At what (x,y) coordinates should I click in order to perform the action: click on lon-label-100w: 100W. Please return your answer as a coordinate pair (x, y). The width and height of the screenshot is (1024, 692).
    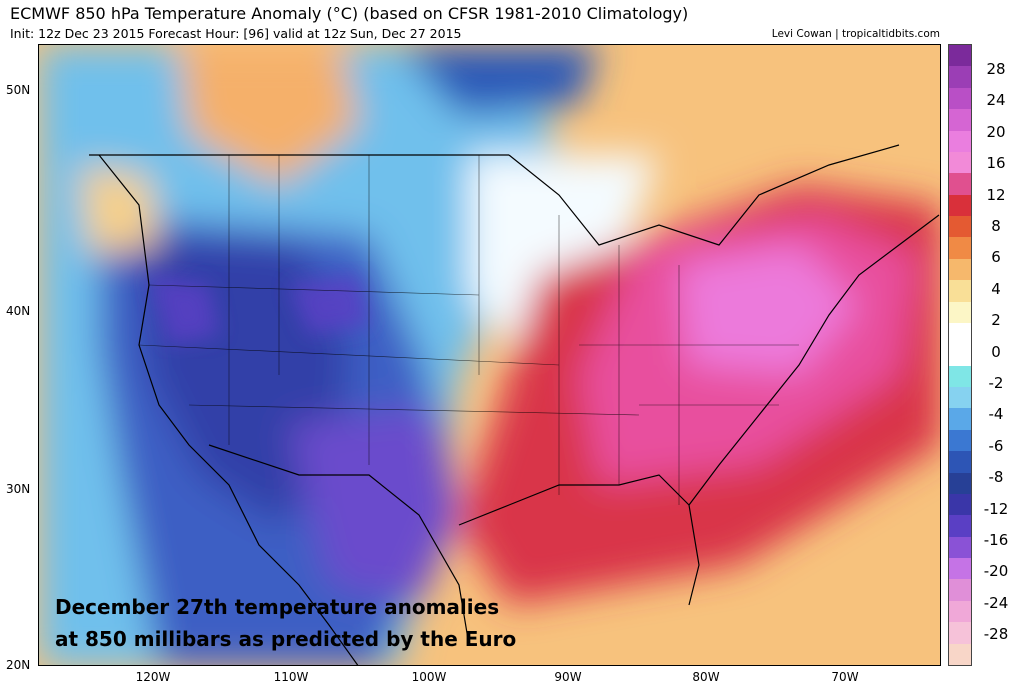
    Looking at the image, I should click on (429, 677).